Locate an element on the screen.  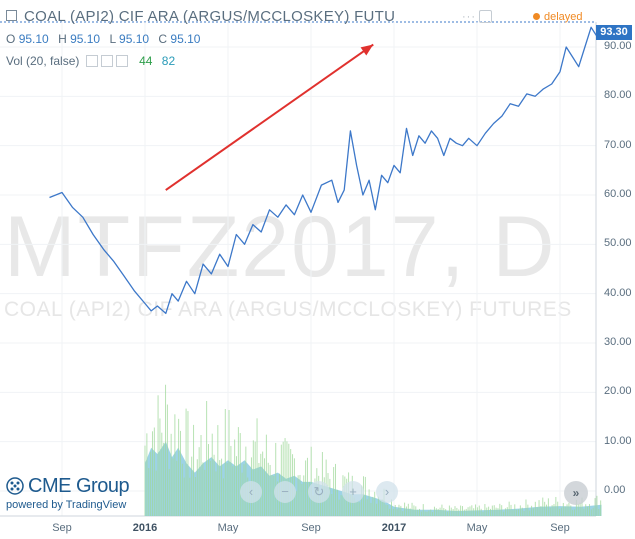
close-value: 95.10 is located at coordinates (185, 39).